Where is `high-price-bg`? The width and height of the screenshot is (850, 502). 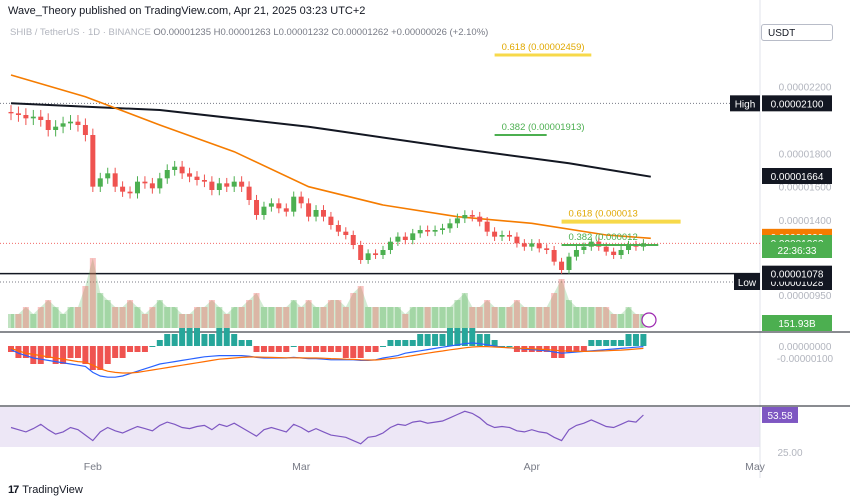 high-price-bg is located at coordinates (797, 103).